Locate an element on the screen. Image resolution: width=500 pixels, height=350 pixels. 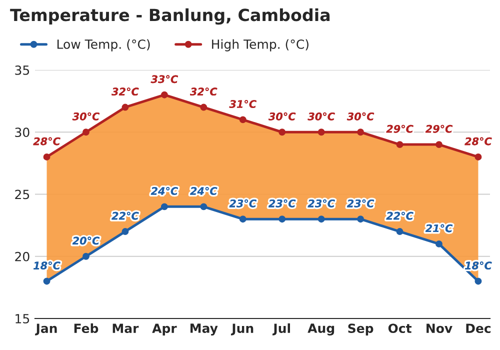
x-tick-label: Feb is located at coordinates (86, 328).